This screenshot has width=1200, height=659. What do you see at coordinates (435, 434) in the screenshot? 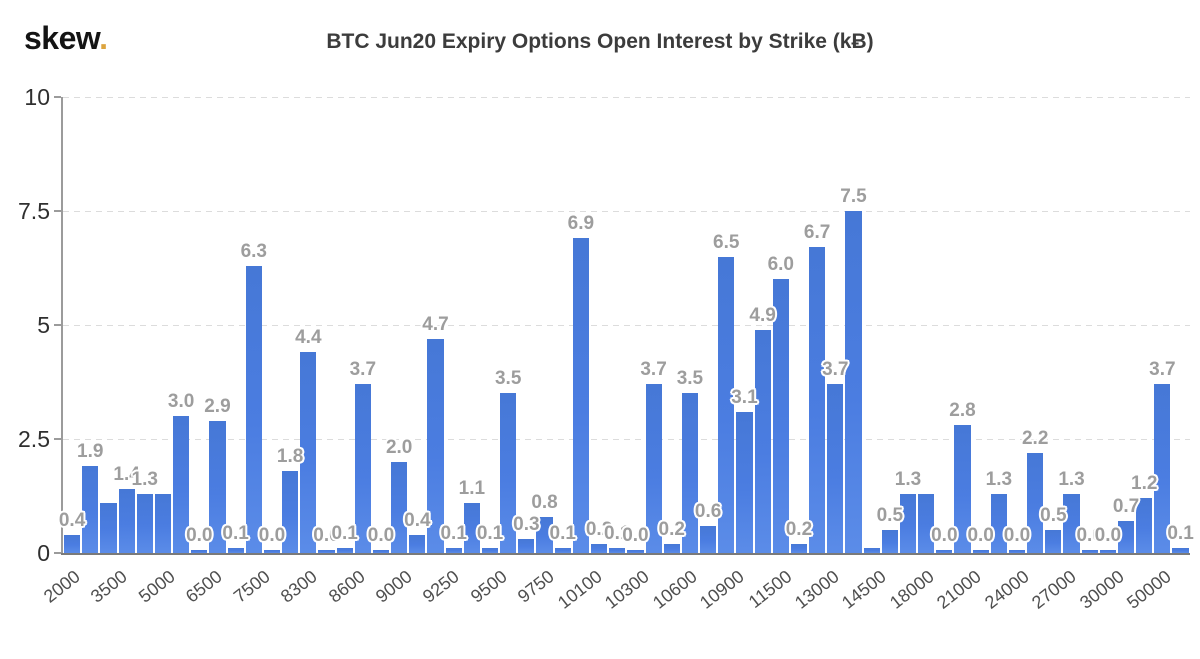
I see `bar: 4.7` at bounding box center [435, 434].